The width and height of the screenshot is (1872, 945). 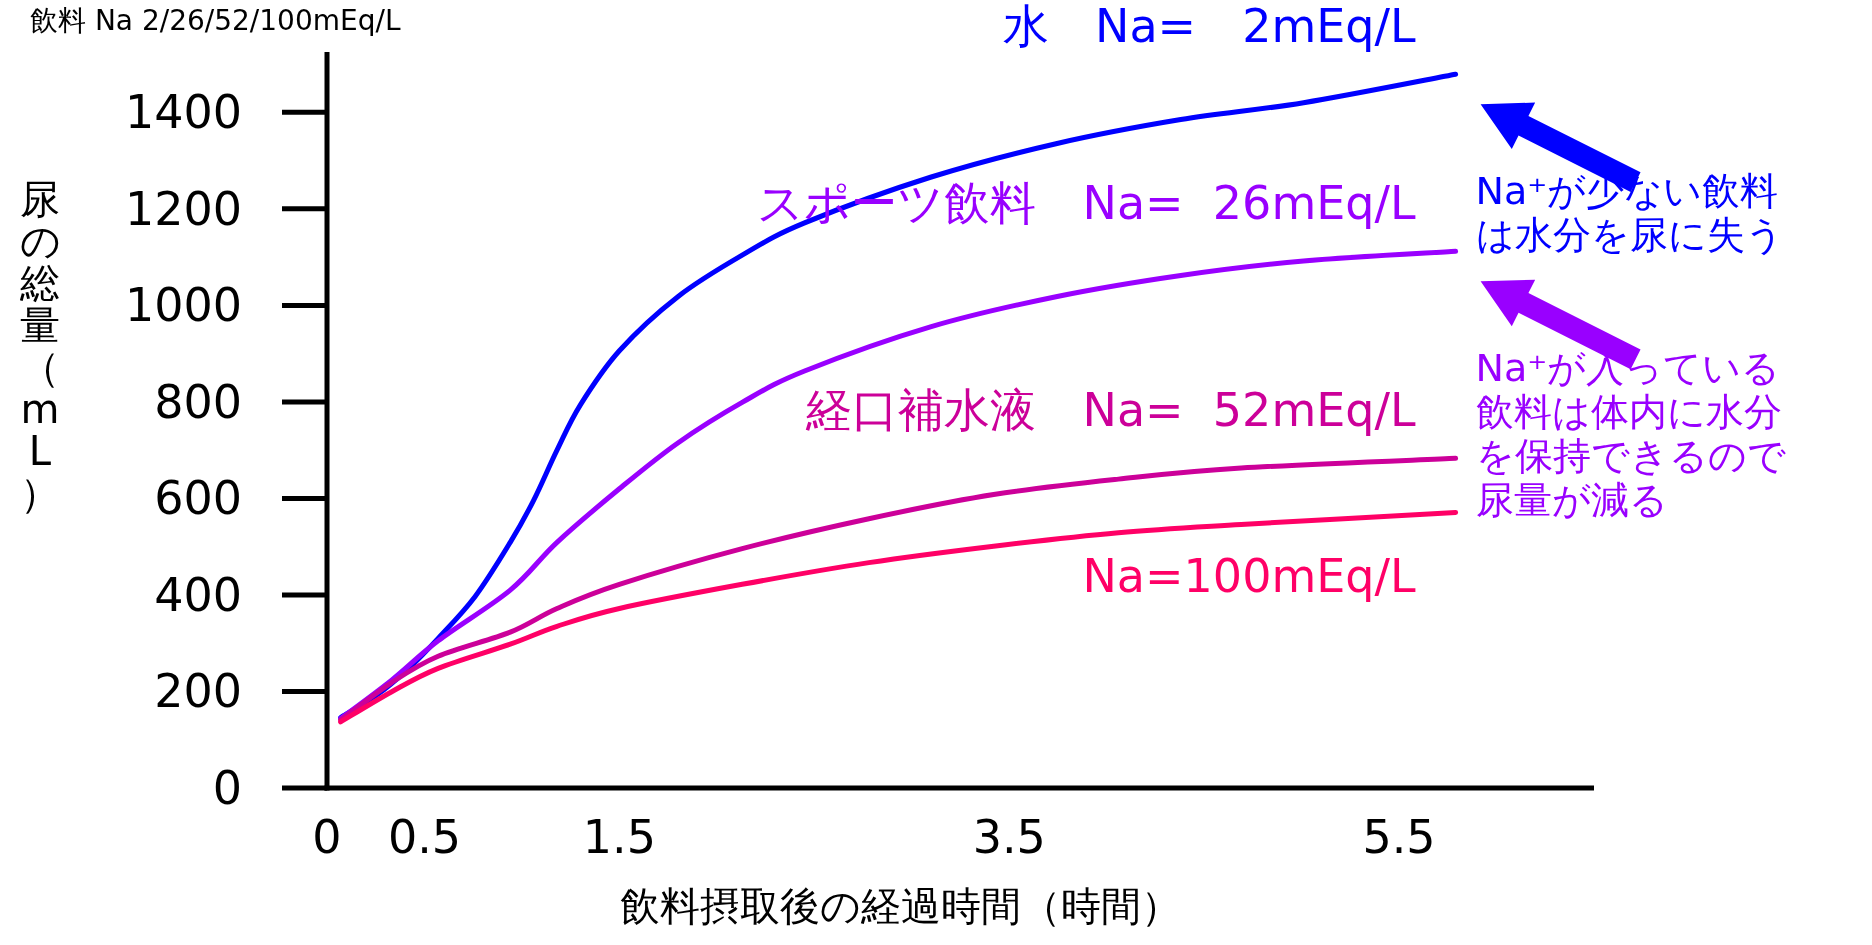 What do you see at coordinates (1399, 837) in the screenshot?
I see `x-tick-label: 5.5` at bounding box center [1399, 837].